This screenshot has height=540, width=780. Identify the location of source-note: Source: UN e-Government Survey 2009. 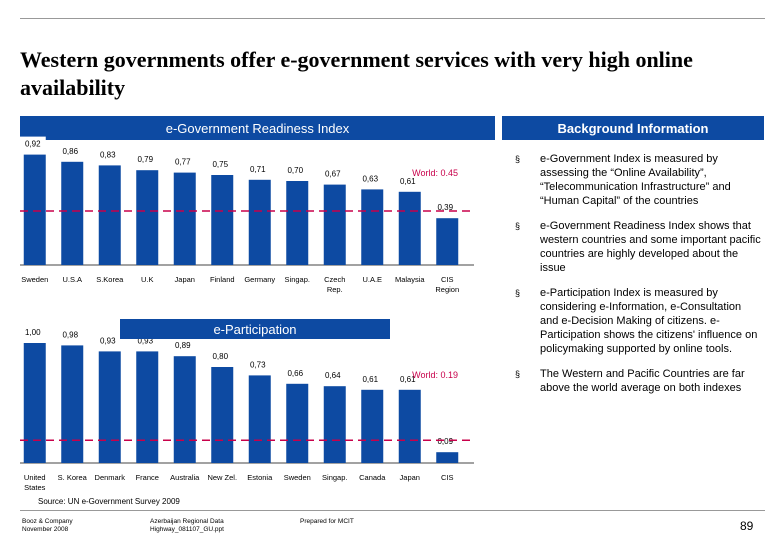
(109, 501).